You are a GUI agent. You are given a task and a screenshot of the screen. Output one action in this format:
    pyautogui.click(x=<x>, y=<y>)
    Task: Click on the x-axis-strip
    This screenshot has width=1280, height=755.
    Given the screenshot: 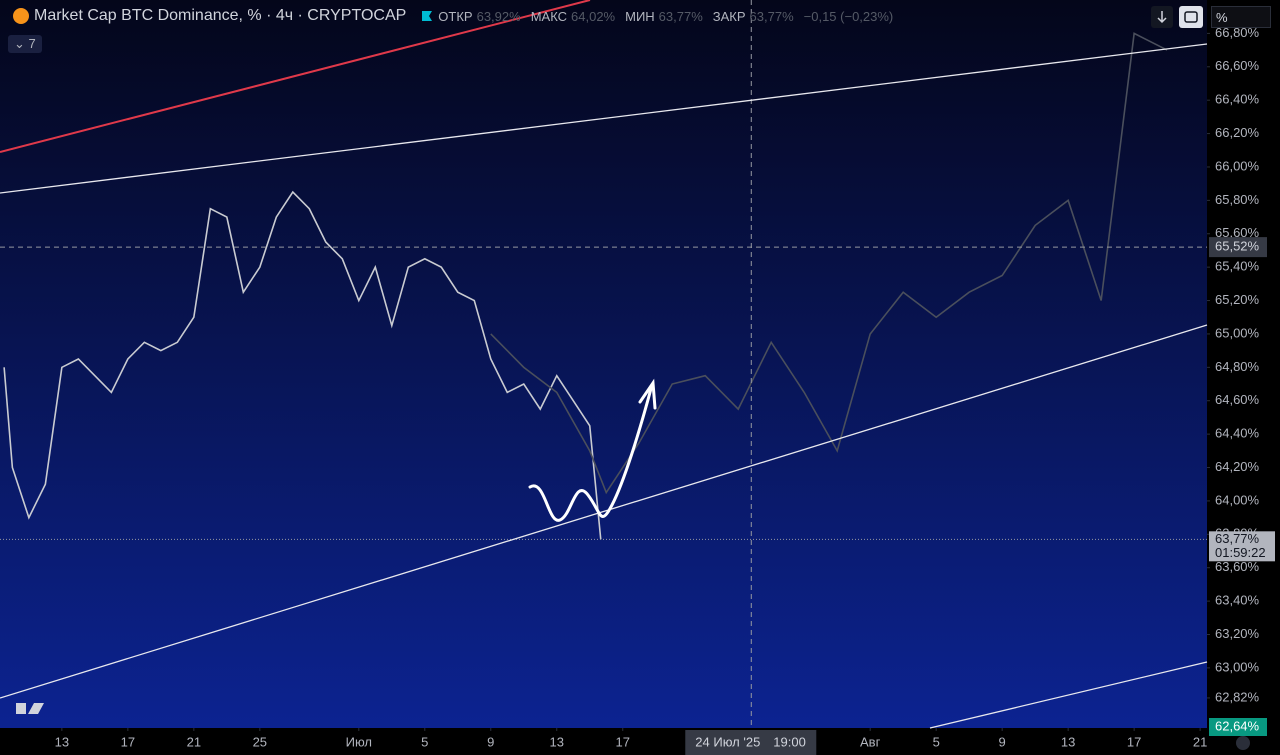 What is the action you would take?
    pyautogui.click(x=603, y=741)
    